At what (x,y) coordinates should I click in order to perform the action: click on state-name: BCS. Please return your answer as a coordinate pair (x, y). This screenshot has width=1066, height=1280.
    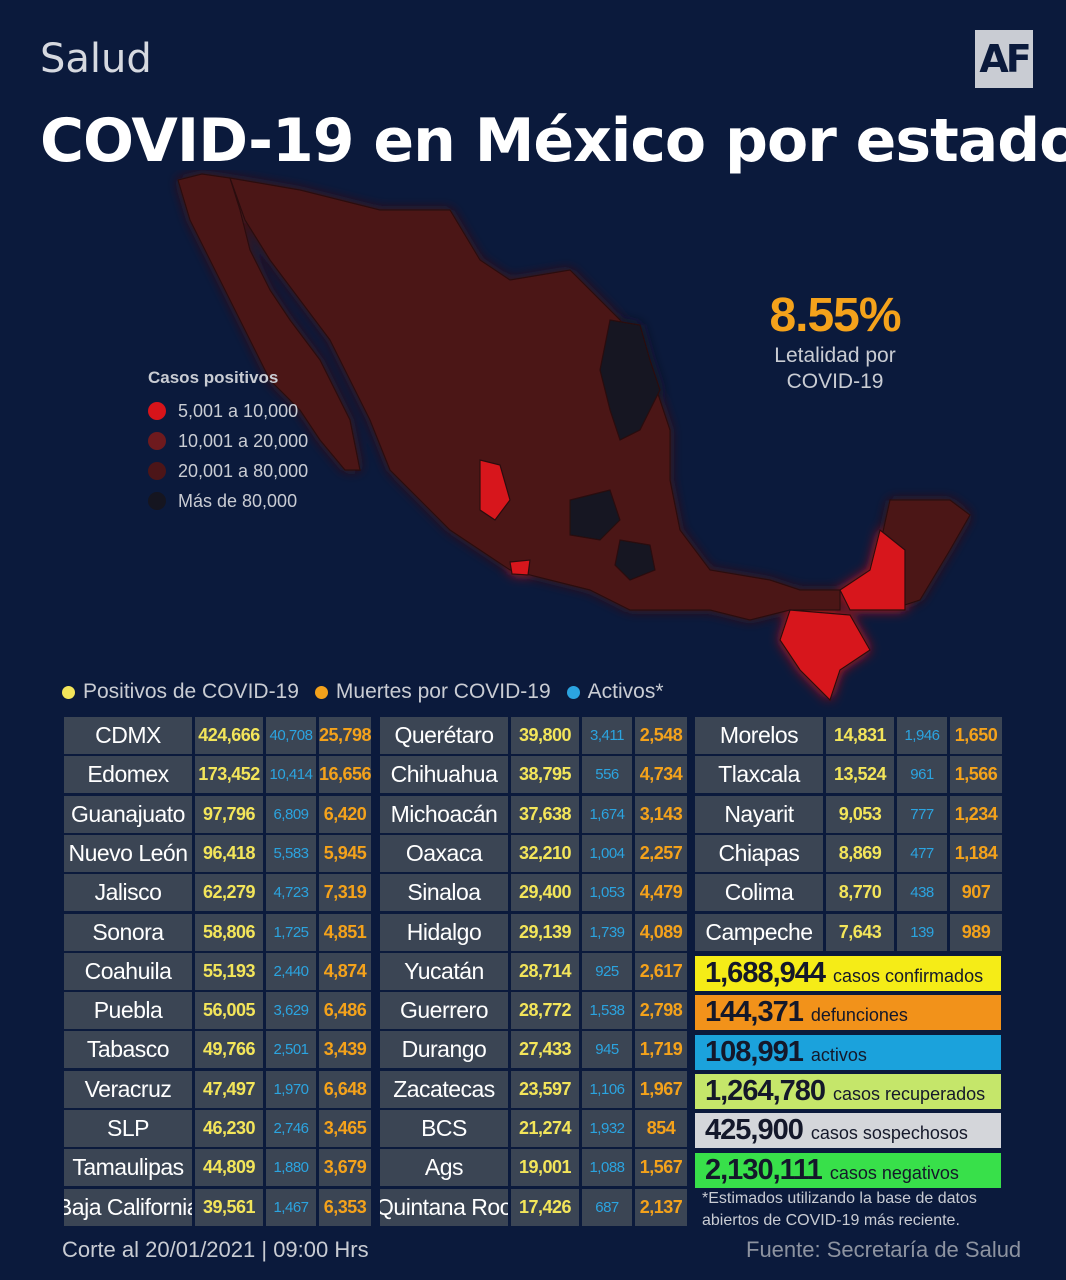
    Looking at the image, I should click on (444, 1128).